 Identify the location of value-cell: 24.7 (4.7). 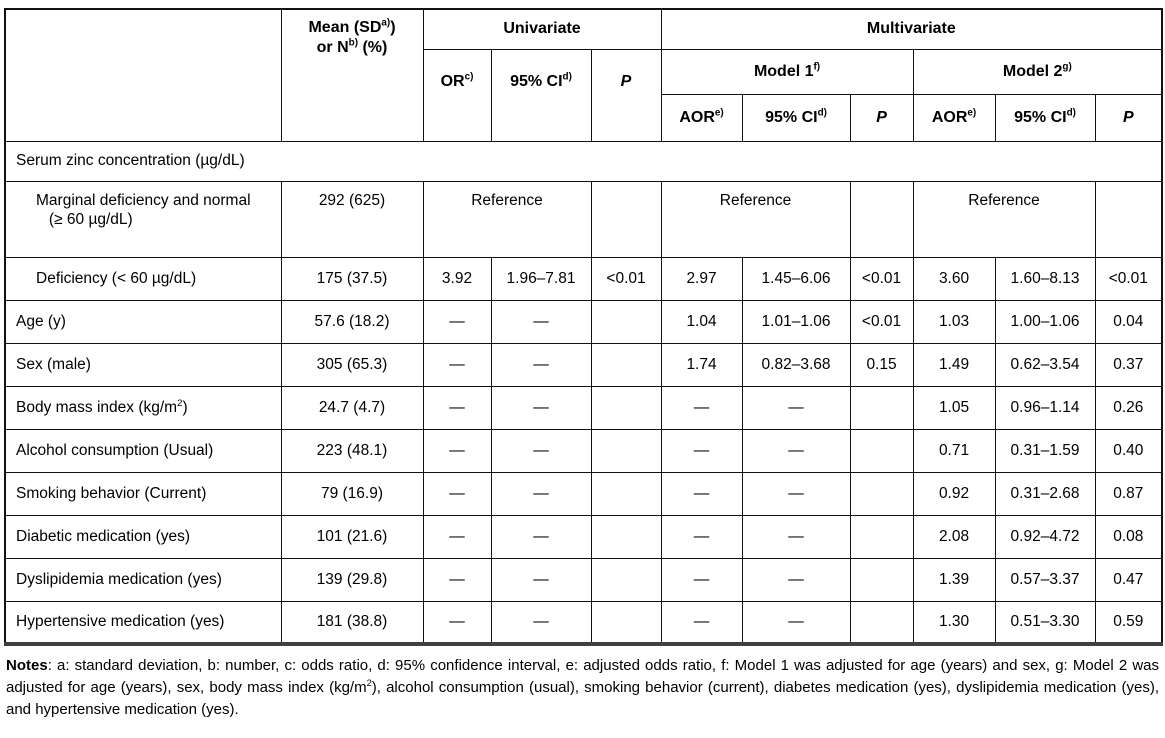
(352, 407).